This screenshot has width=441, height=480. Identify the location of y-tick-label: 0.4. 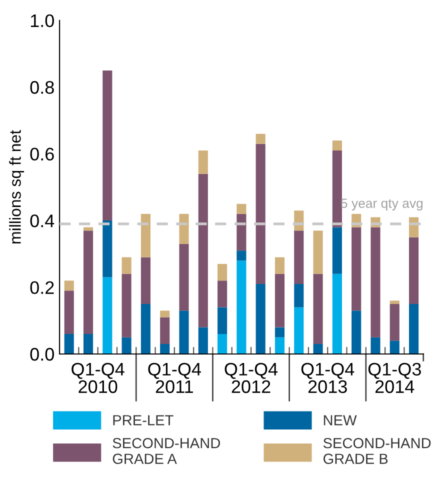
(42, 221).